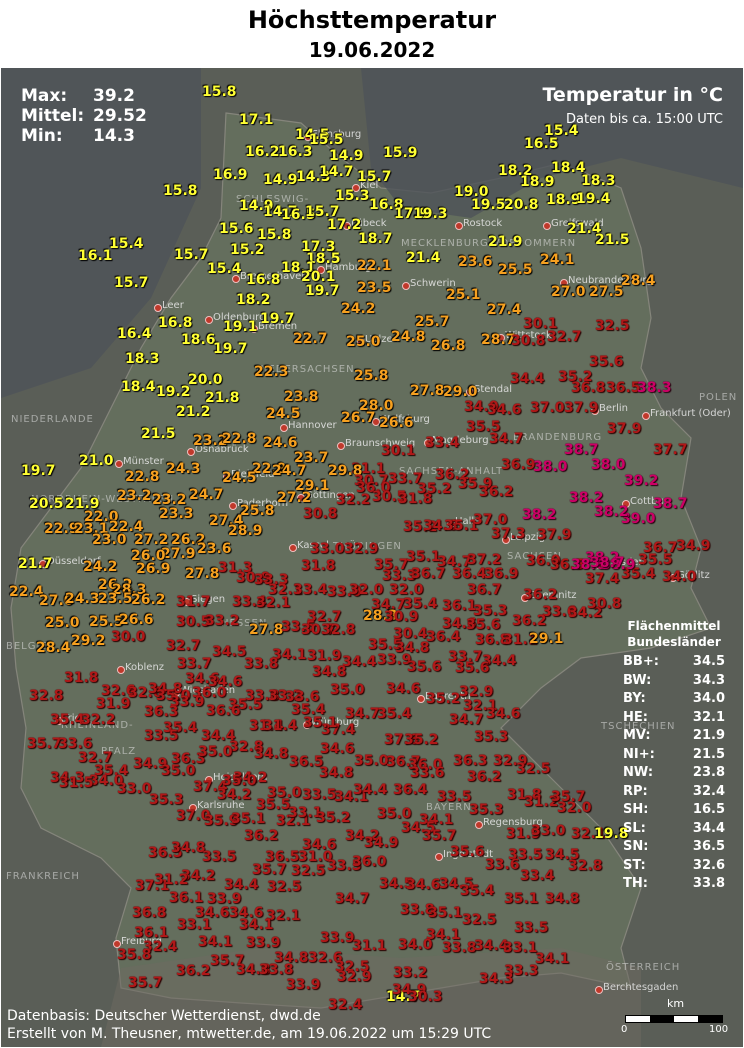 The height and width of the screenshot is (1048, 744). What do you see at coordinates (262, 152) in the screenshot?
I see `temperature-reading: 16.2` at bounding box center [262, 152].